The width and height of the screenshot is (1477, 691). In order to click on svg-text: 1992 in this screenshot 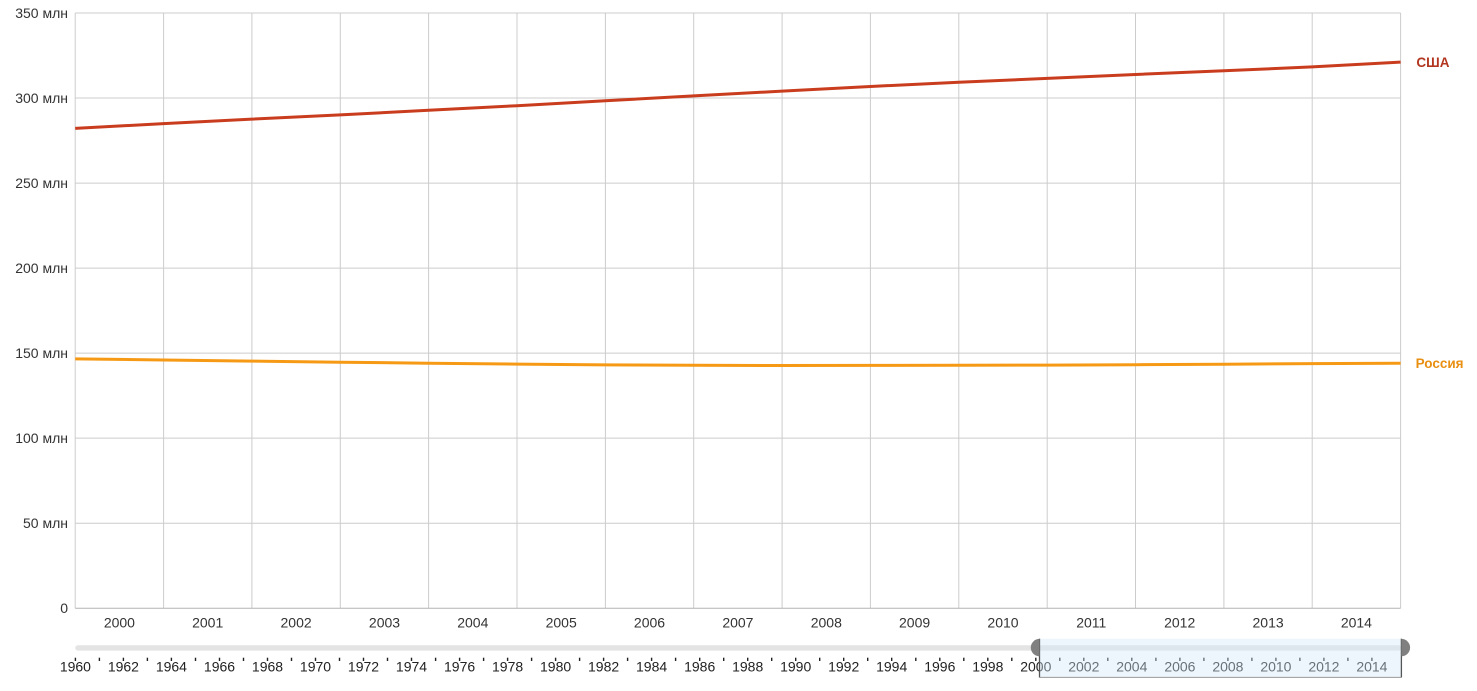, I will do `click(843, 667)`.